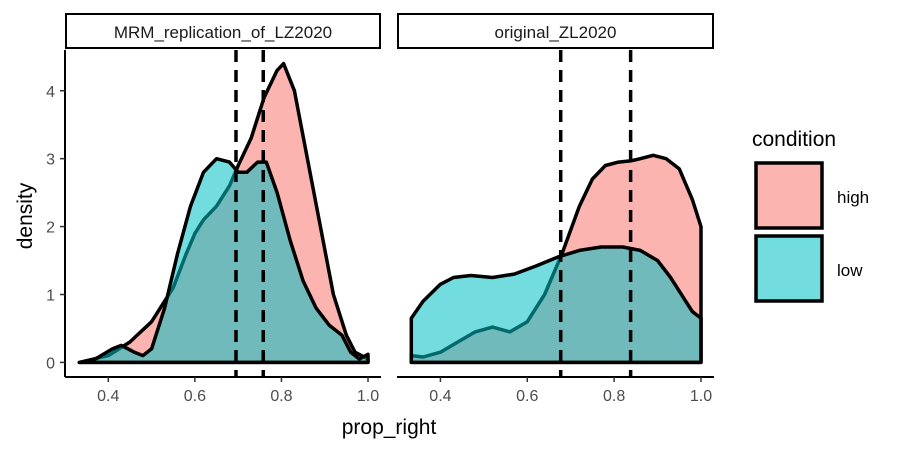 This screenshot has height=450, width=900. I want to click on y-tick-label: 1, so click(50, 296).